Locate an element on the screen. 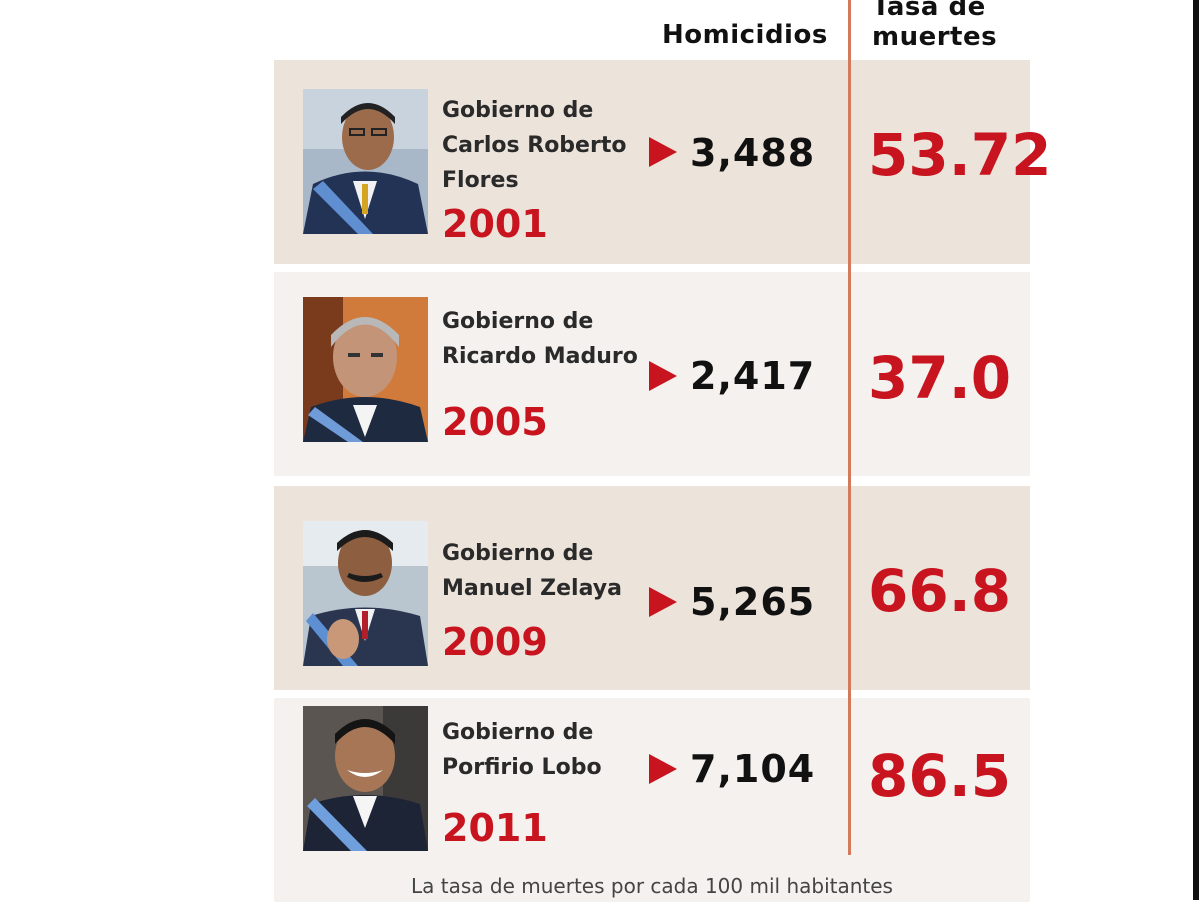 The height and width of the screenshot is (902, 1199). right-border is located at coordinates (1196, 450).